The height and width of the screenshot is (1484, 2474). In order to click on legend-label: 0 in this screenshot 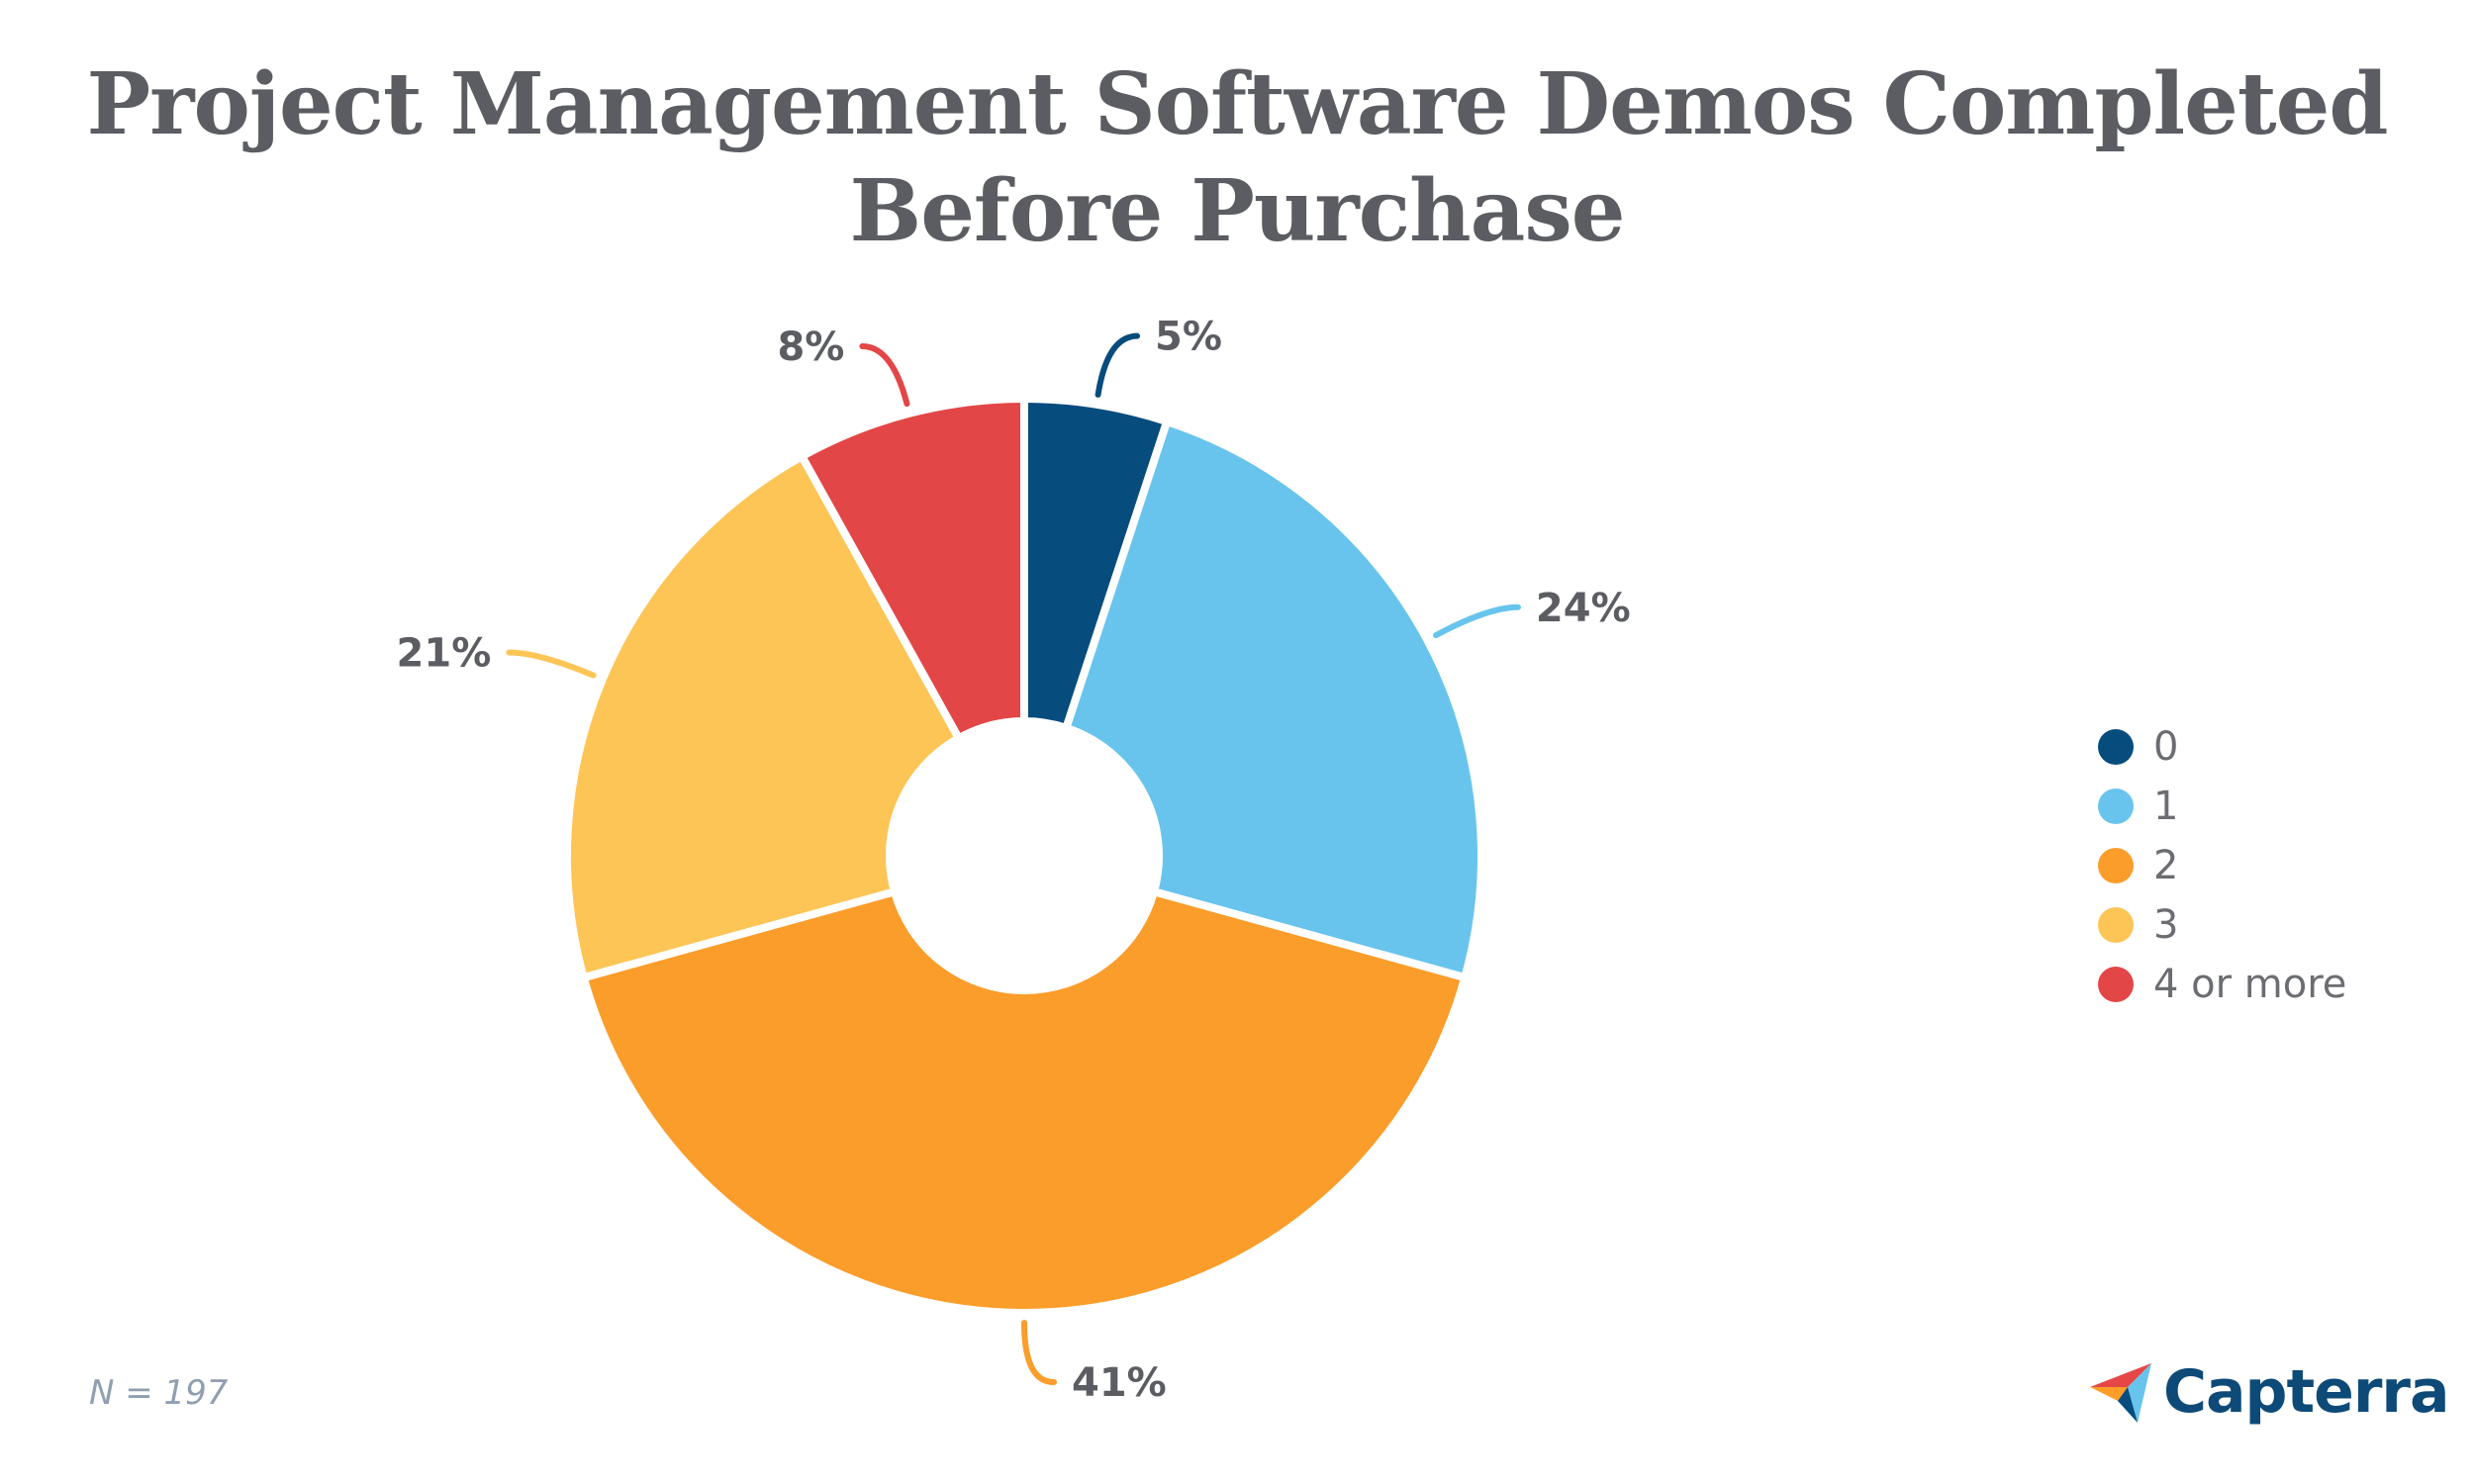, I will do `click(2166, 747)`.